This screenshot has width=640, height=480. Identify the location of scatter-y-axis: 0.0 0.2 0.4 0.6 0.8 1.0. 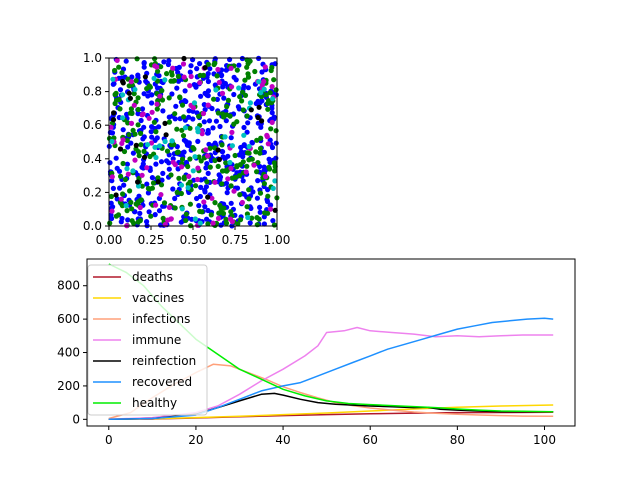
(96, 142).